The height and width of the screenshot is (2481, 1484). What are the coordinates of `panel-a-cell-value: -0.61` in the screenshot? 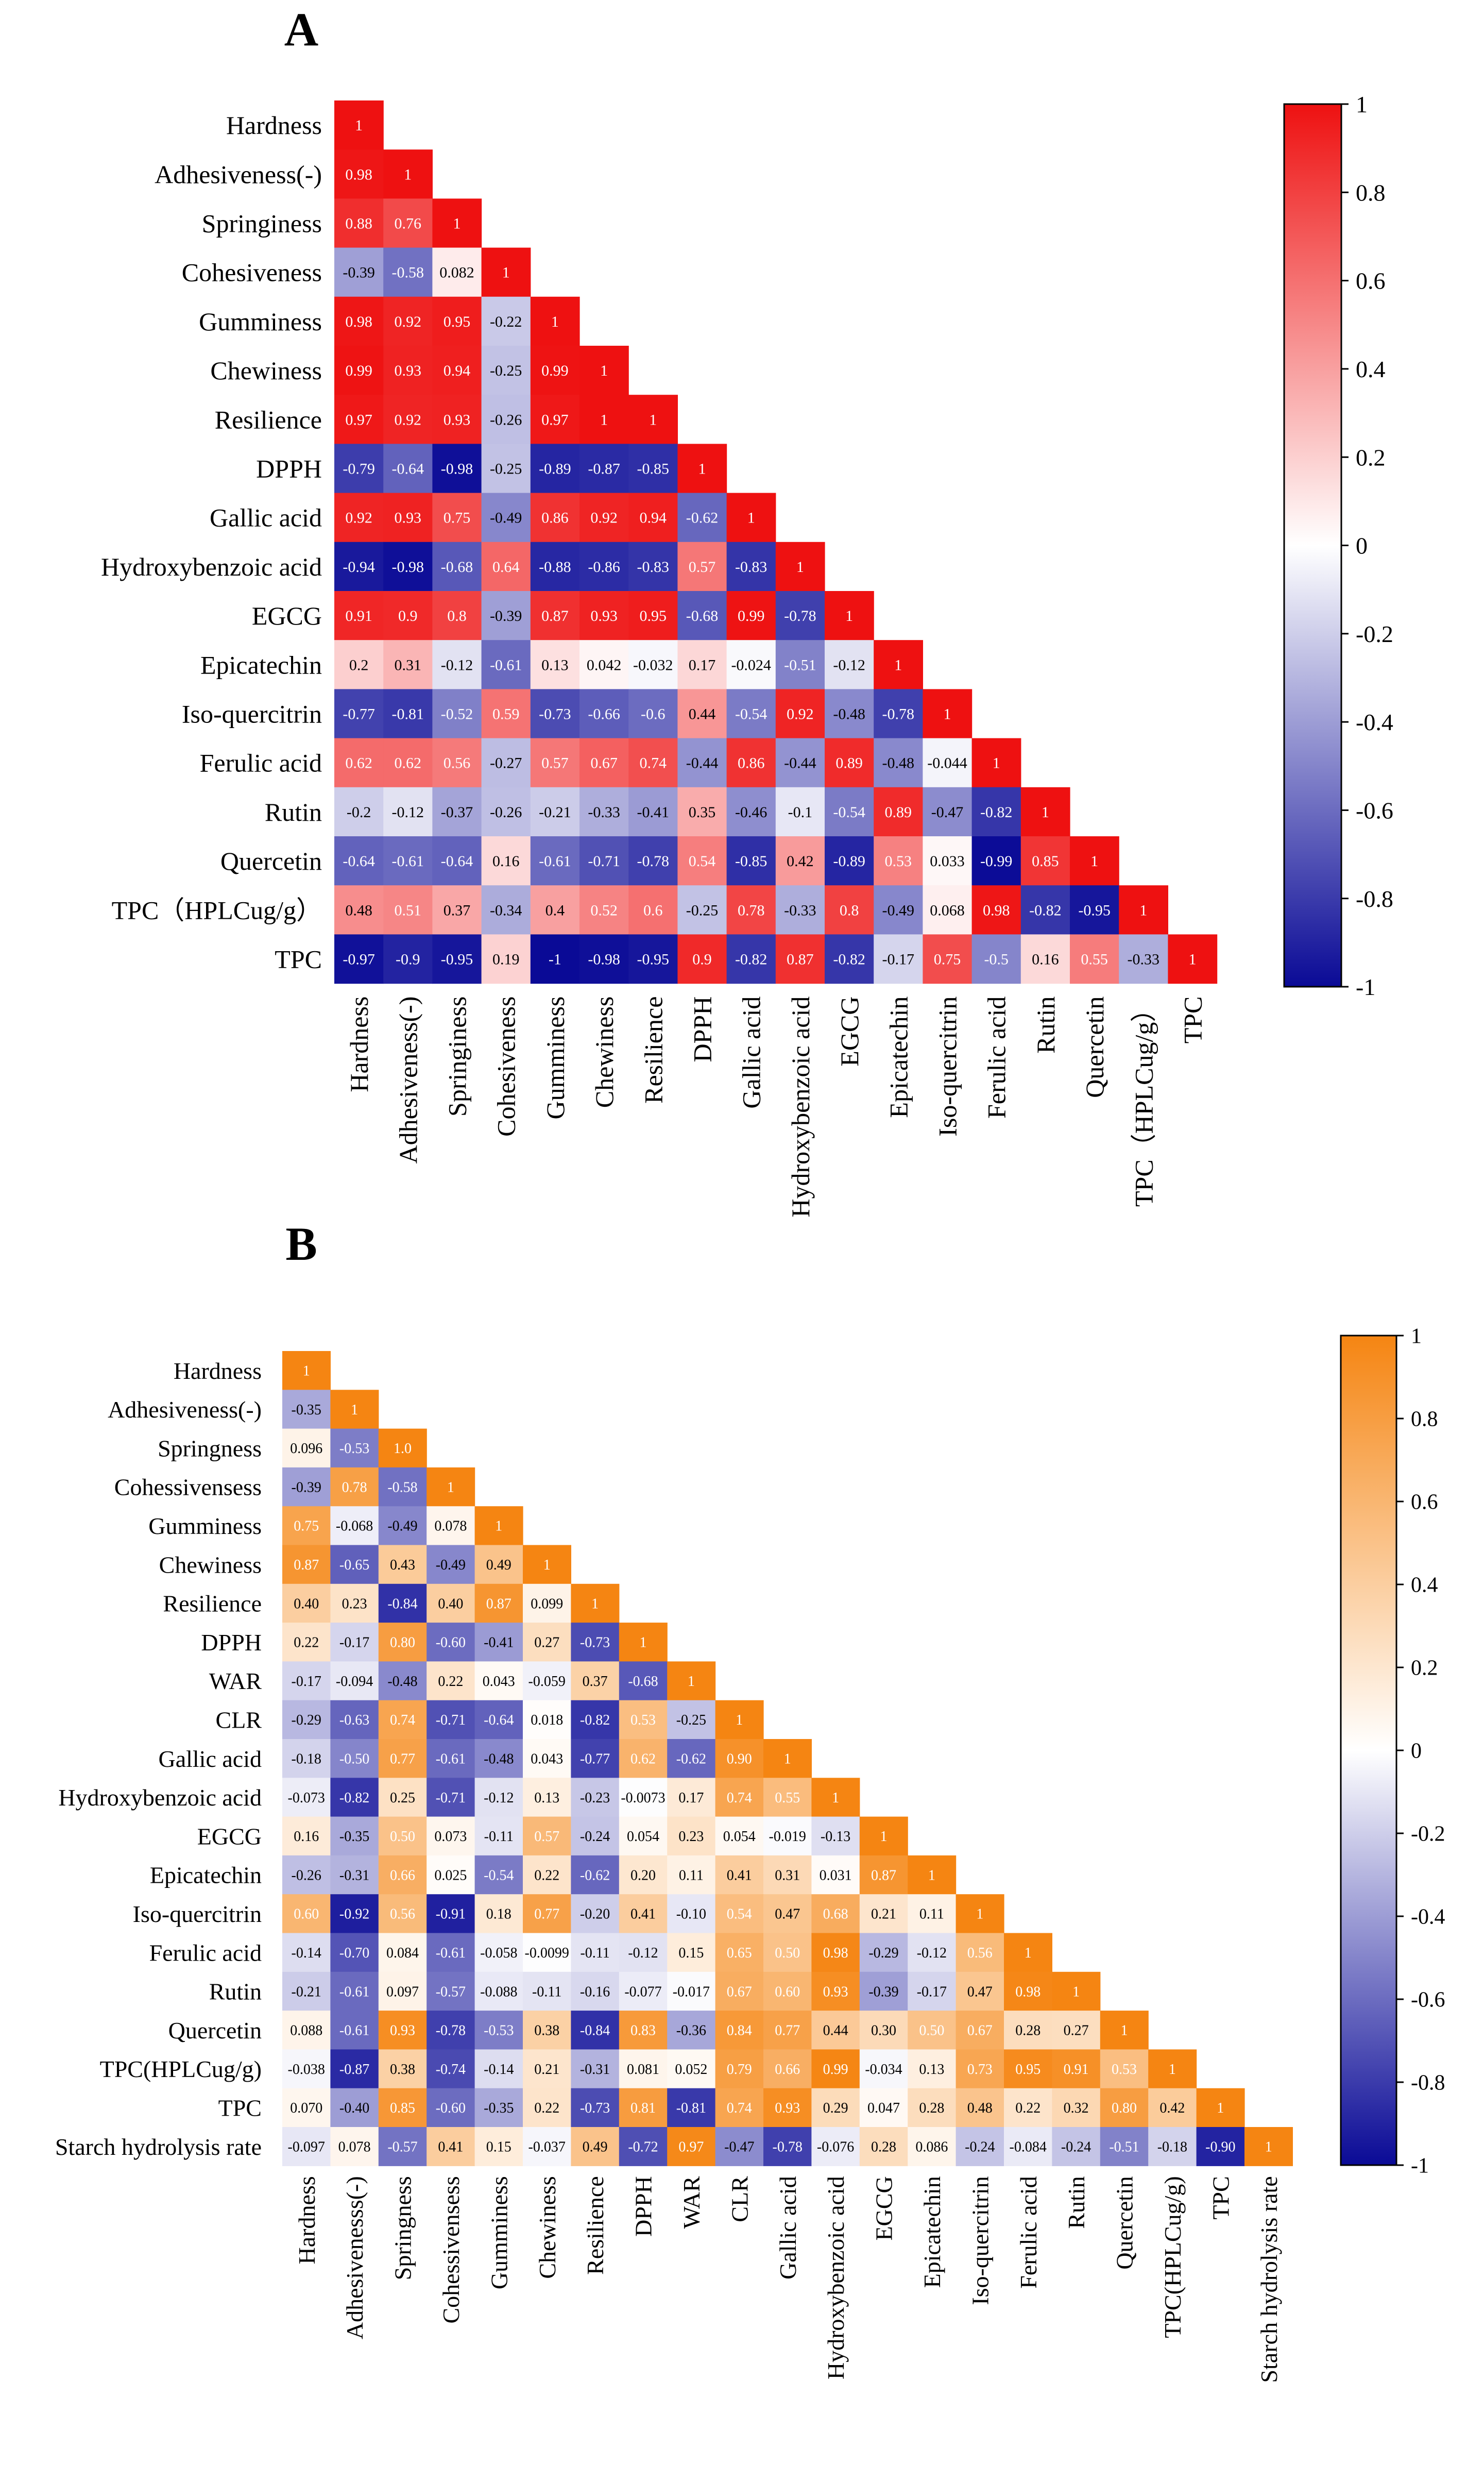 It's located at (555, 862).